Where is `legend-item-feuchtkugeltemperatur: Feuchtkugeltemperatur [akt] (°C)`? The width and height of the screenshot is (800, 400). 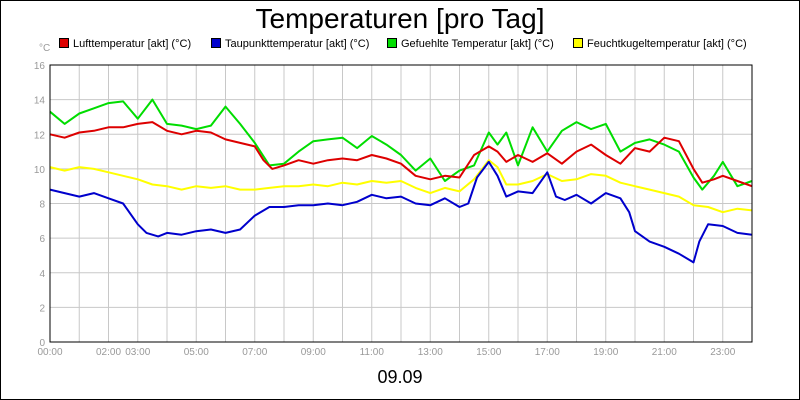 legend-item-feuchtkugeltemperatur: Feuchtkugeltemperatur [akt] (°C) is located at coordinates (660, 44).